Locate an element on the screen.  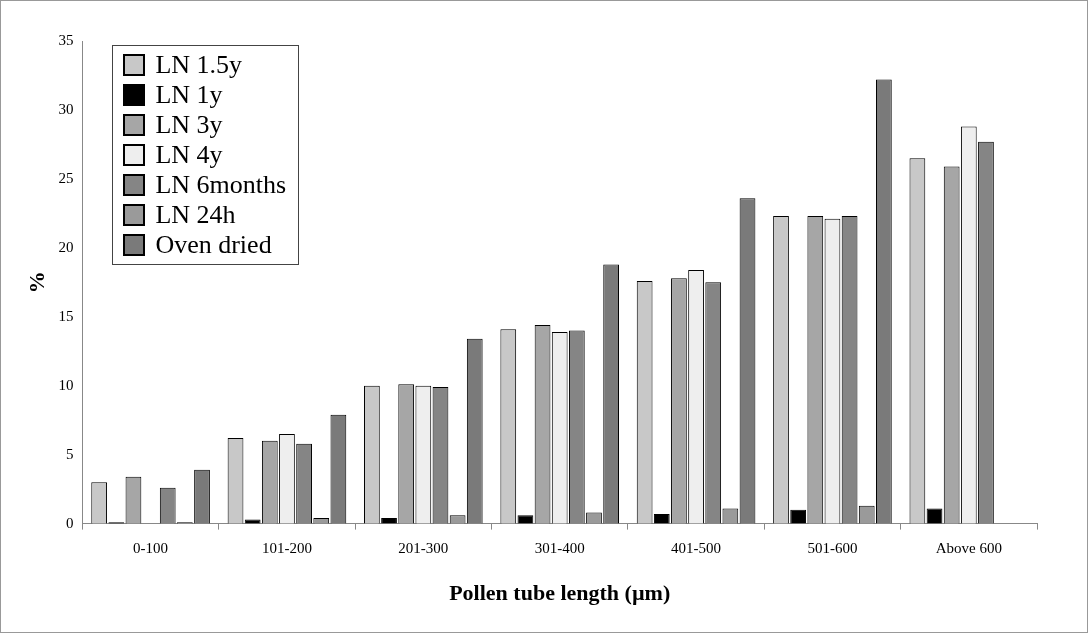
x-tick-label: 301-400 is located at coordinates (559, 547).